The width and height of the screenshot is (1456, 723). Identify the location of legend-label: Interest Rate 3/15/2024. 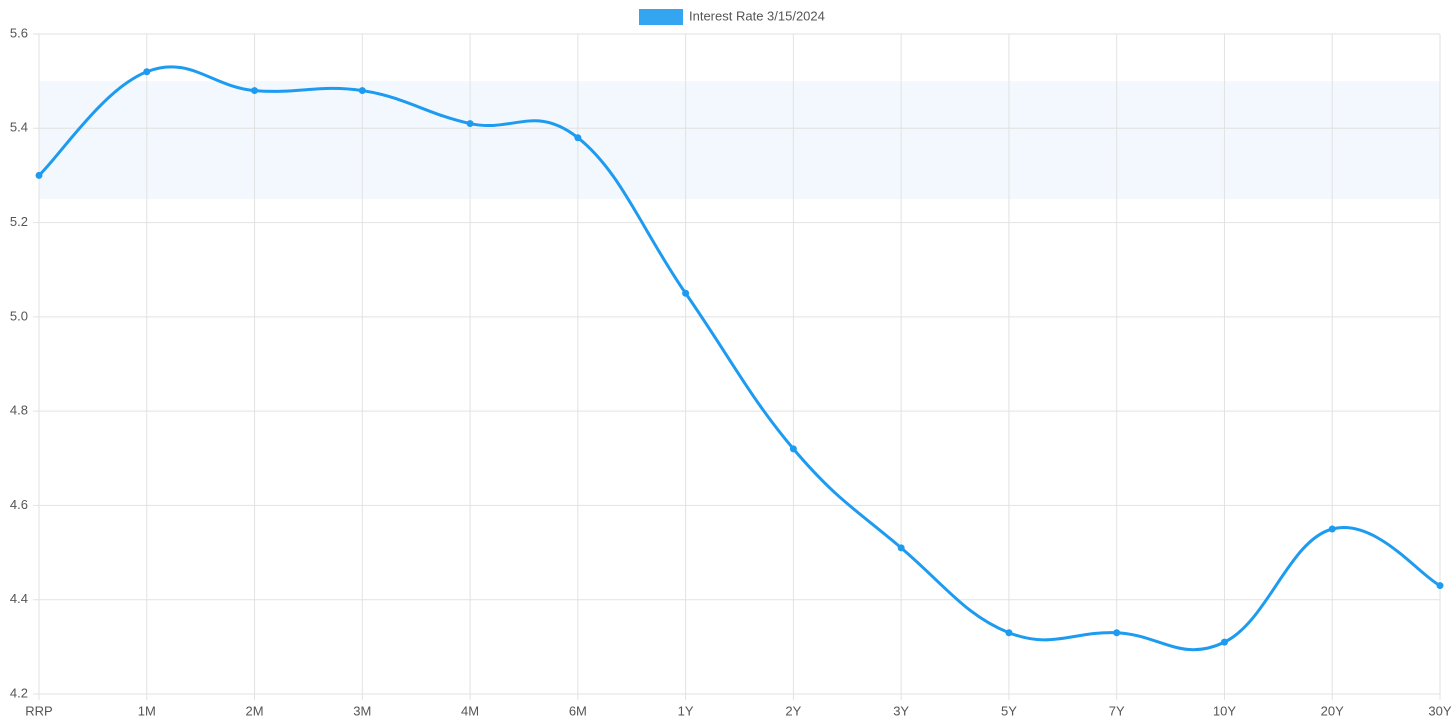
(757, 15).